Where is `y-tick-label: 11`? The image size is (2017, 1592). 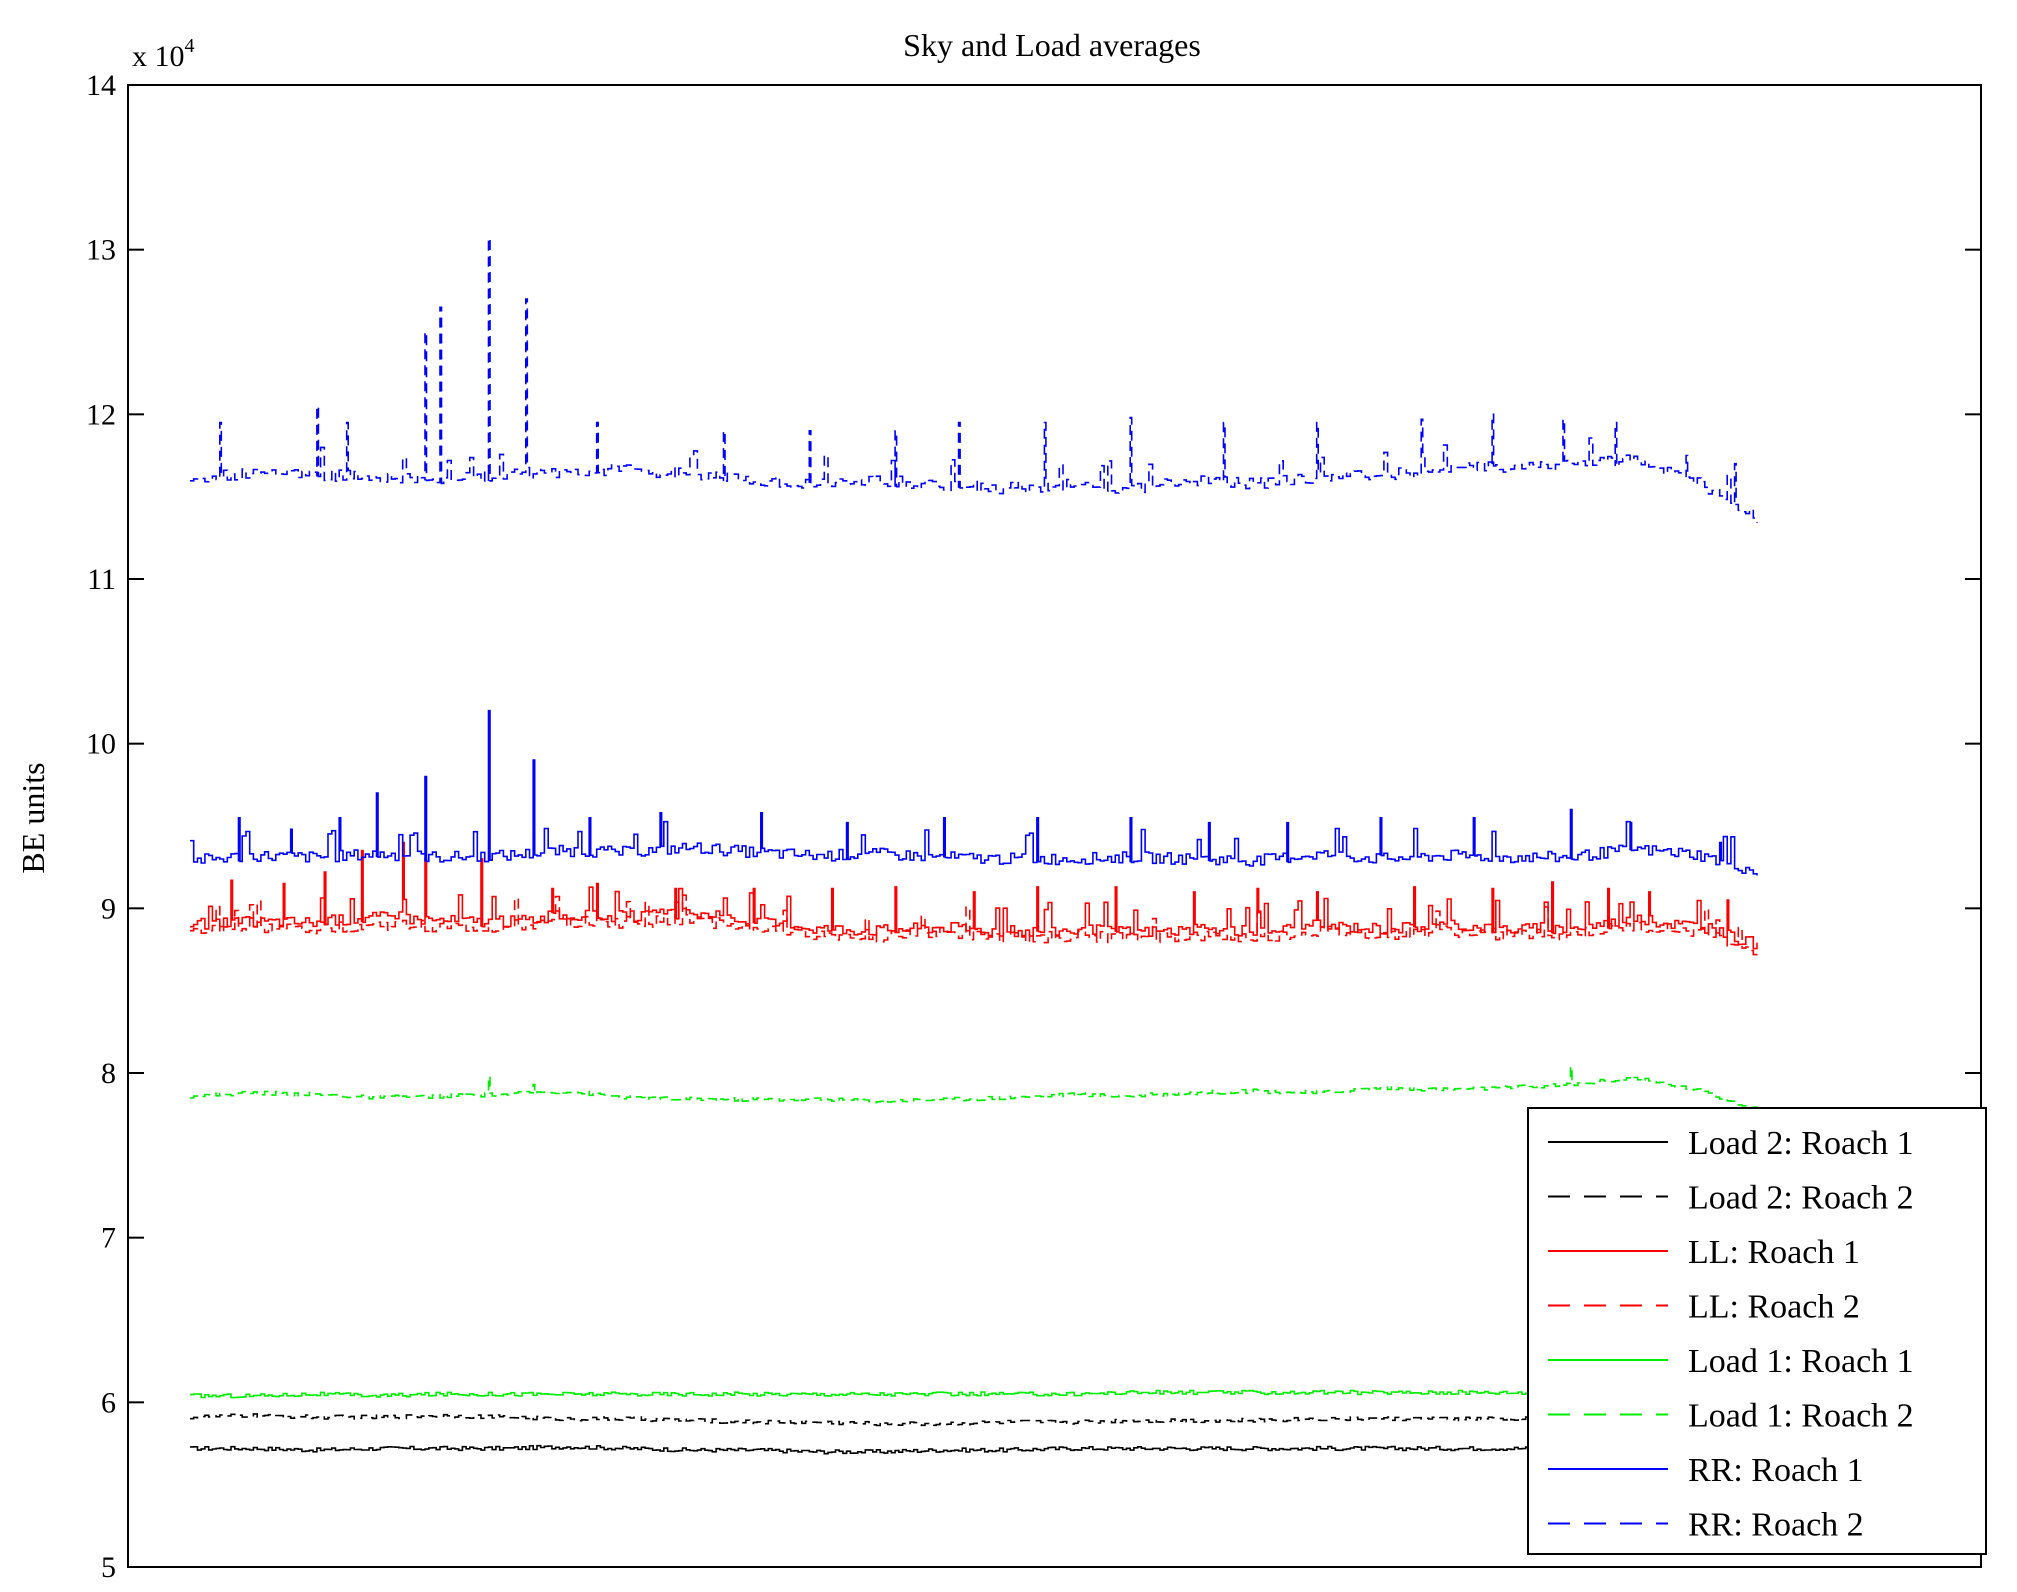 y-tick-label: 11 is located at coordinates (101, 579).